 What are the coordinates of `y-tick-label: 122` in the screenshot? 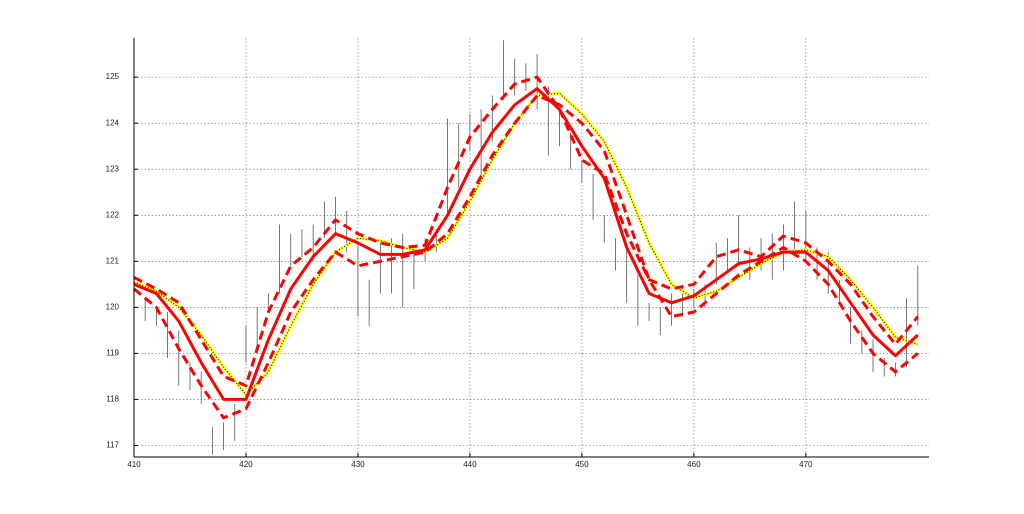 It's located at (113, 214).